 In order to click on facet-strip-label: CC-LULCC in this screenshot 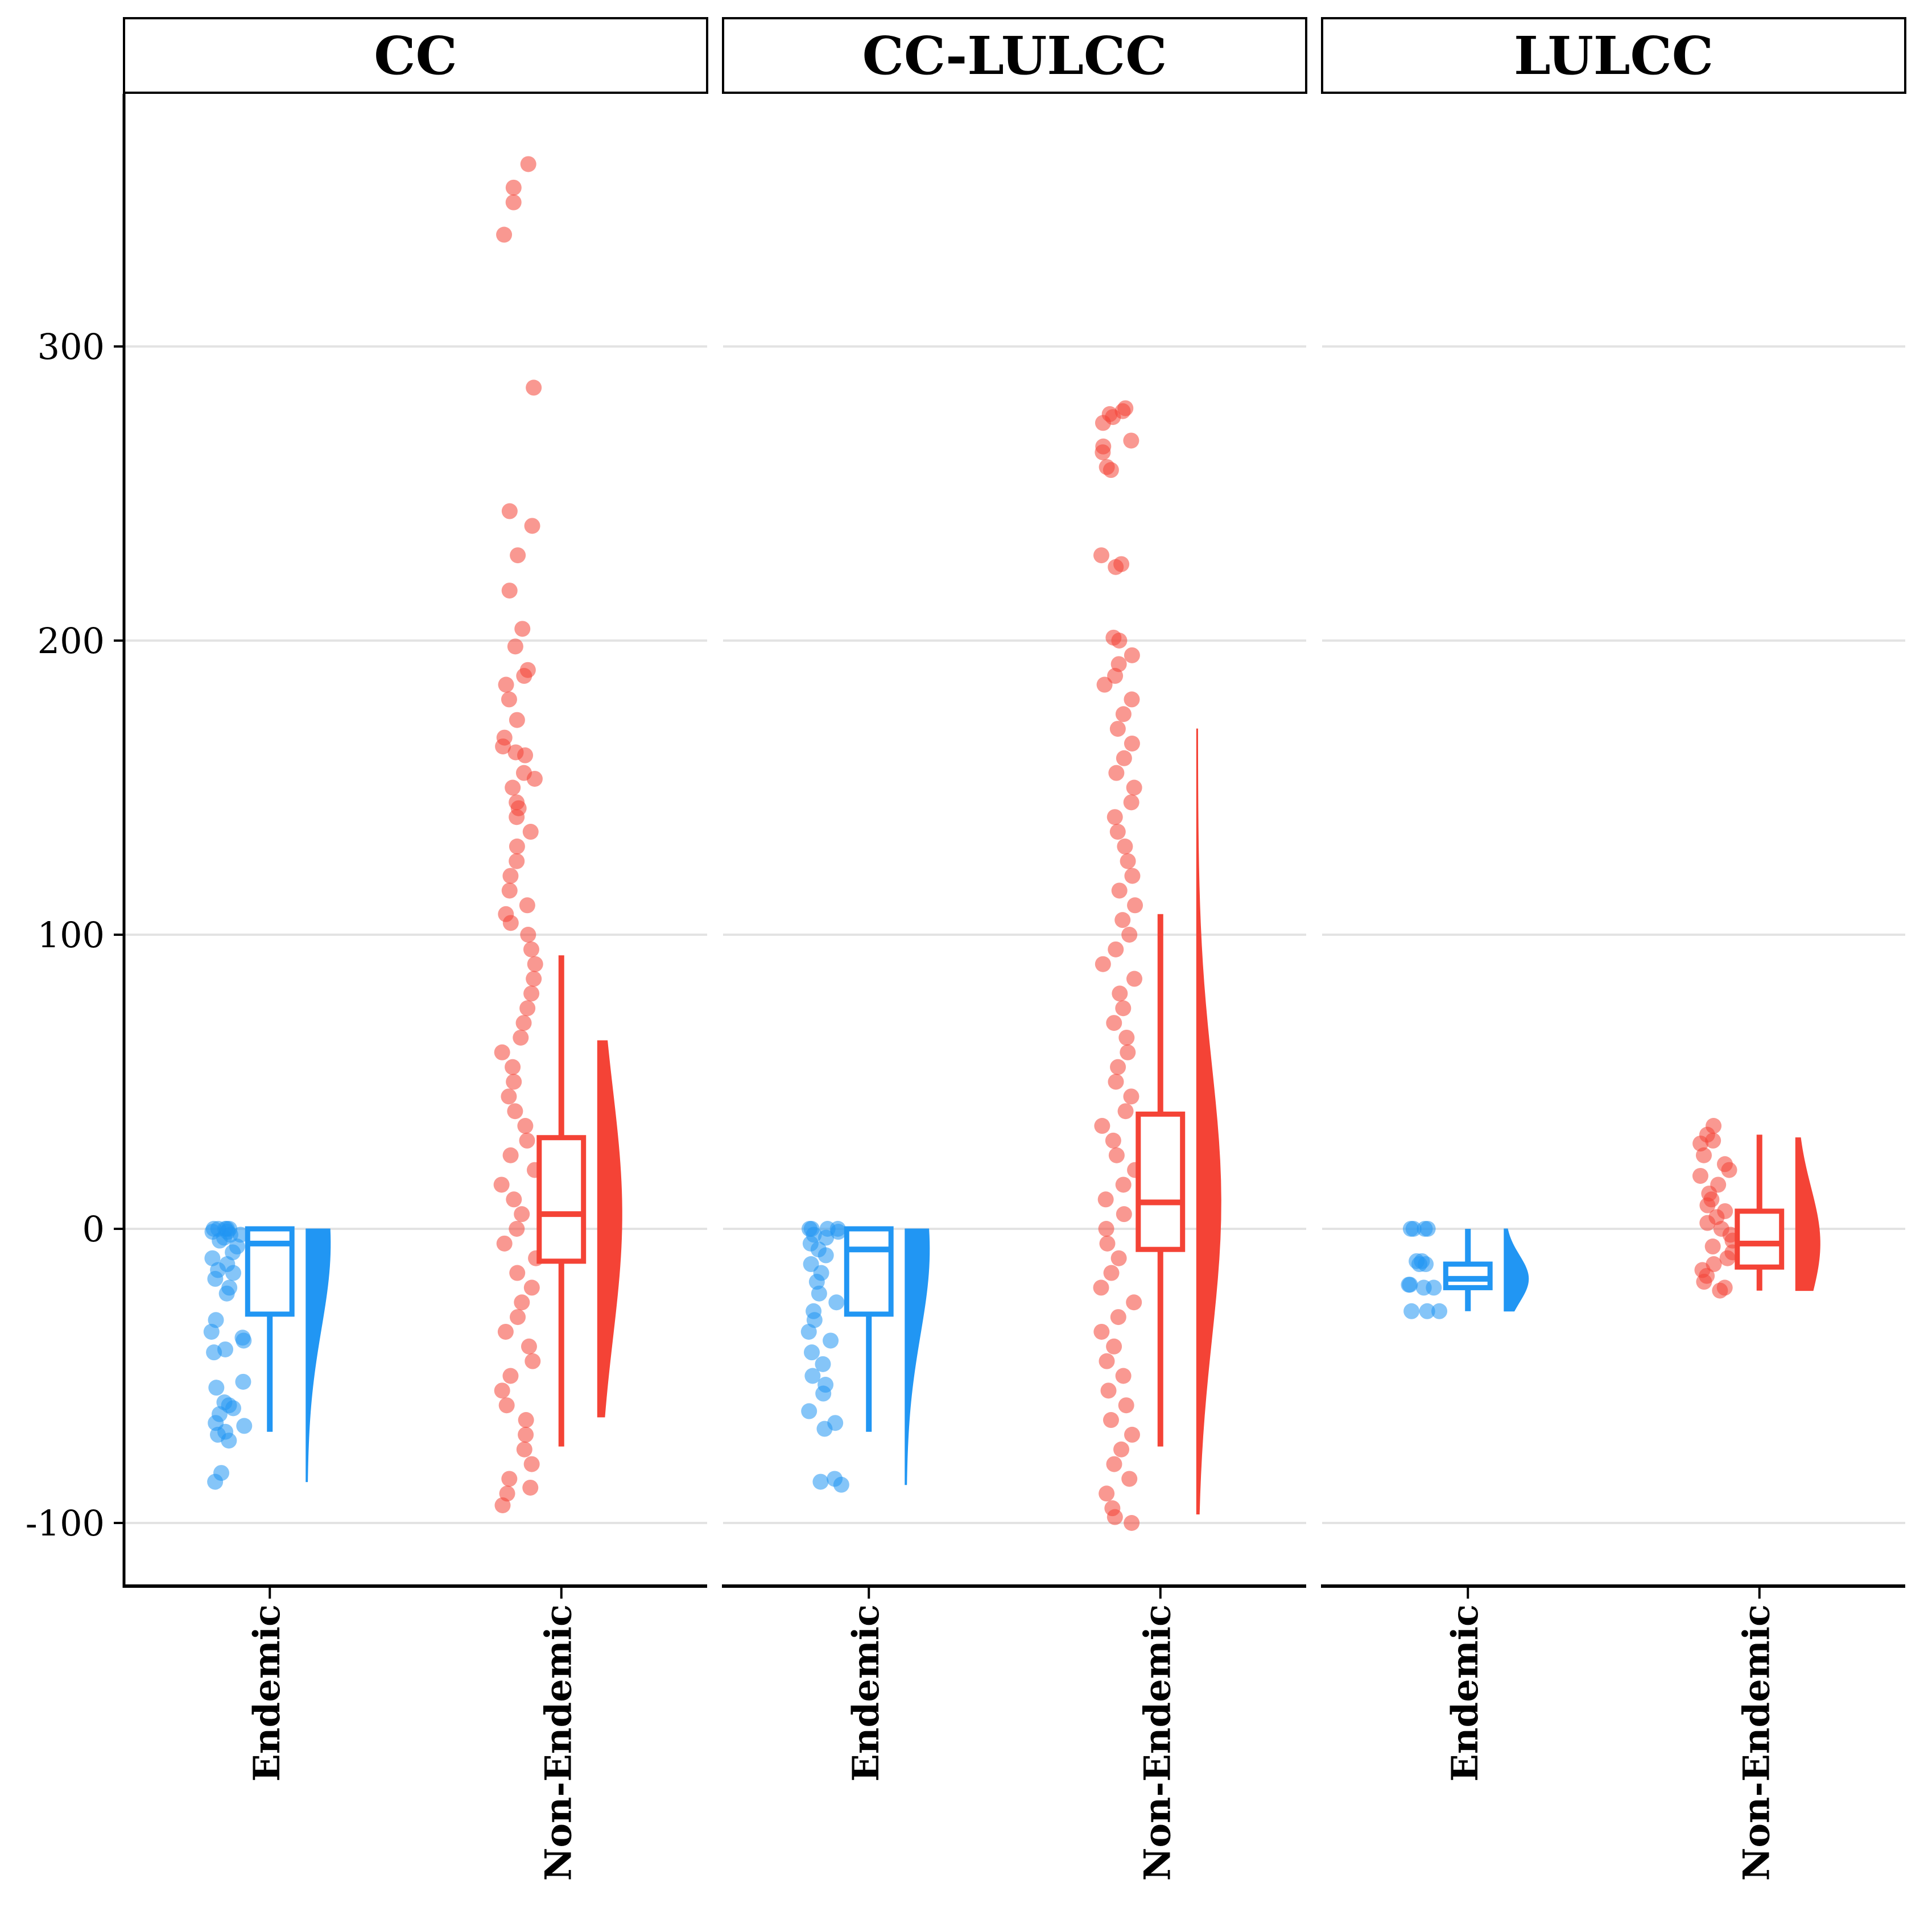, I will do `click(1014, 56)`.